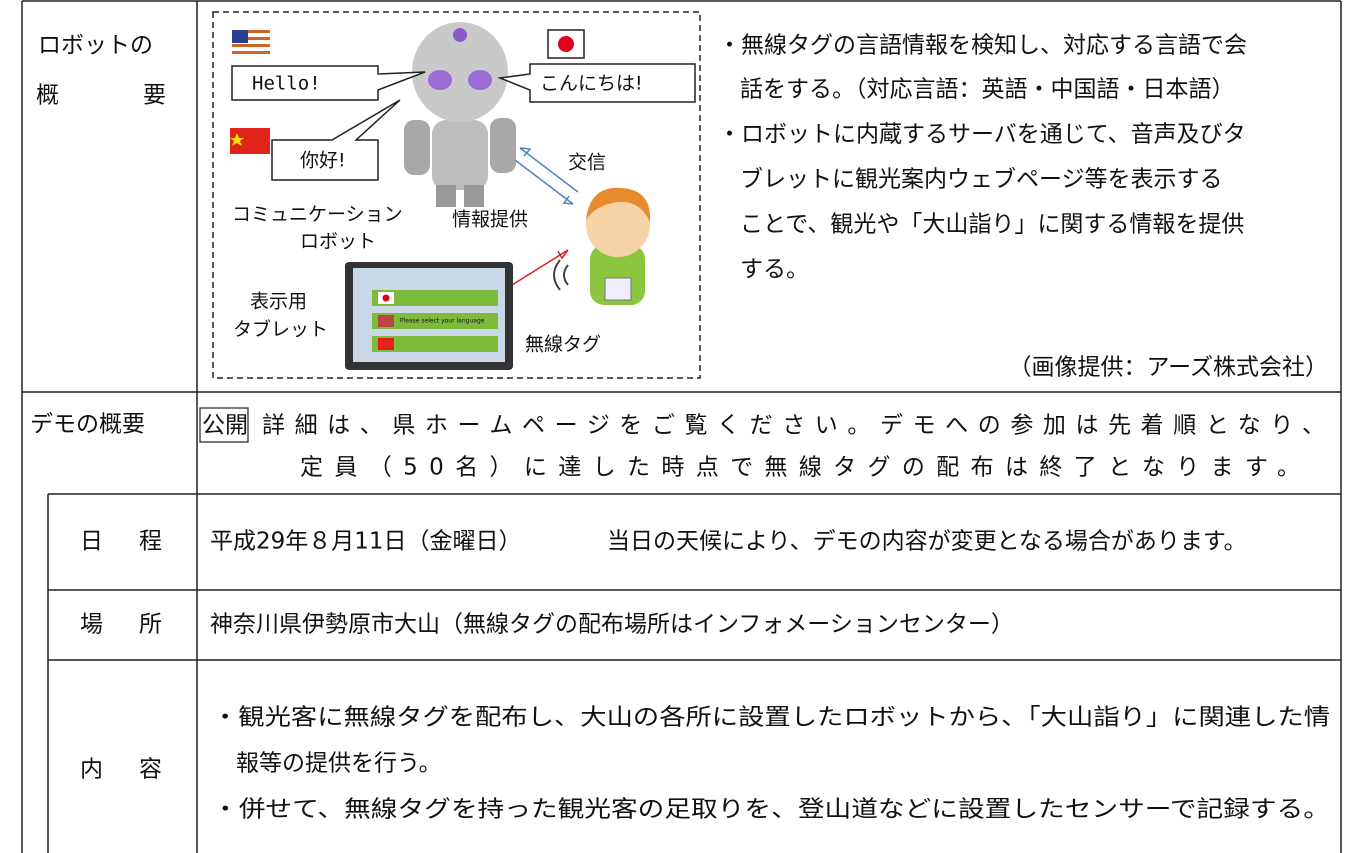 Image resolution: width=1351 pixels, height=853 pixels. What do you see at coordinates (566, 44) in the screenshot?
I see `flag-jp` at bounding box center [566, 44].